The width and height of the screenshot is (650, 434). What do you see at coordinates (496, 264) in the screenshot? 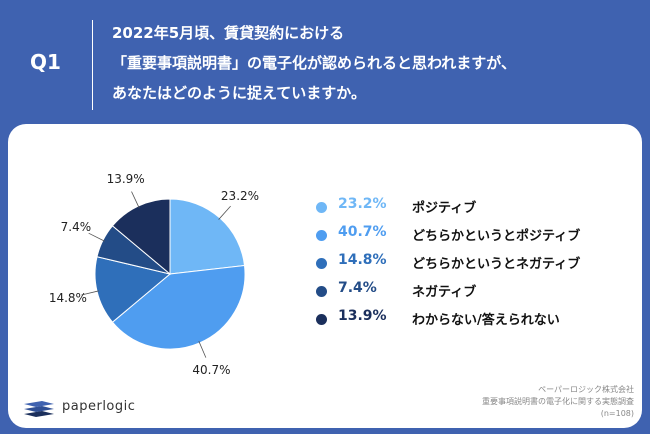
I see `legend-label: どちらかというとネガティブ` at bounding box center [496, 264].